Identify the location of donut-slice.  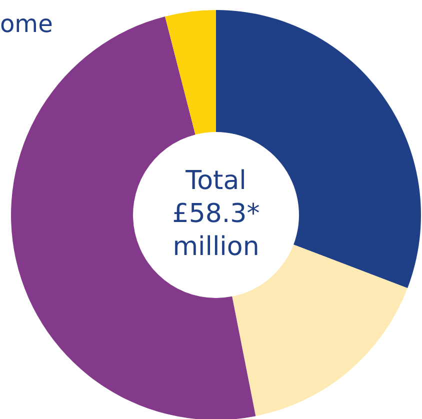
(190, 72).